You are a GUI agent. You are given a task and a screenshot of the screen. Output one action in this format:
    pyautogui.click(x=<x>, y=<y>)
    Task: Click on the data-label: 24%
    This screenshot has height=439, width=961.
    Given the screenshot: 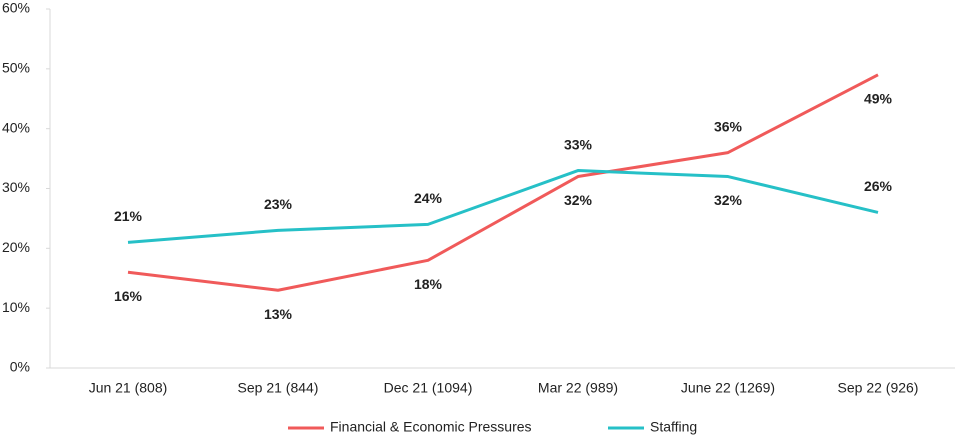 What is the action you would take?
    pyautogui.click(x=428, y=198)
    